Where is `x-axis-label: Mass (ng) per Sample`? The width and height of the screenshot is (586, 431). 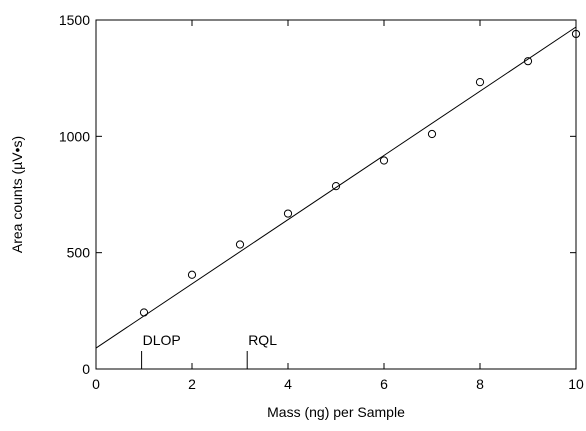 x-axis-label: Mass (ng) per Sample is located at coordinates (336, 412).